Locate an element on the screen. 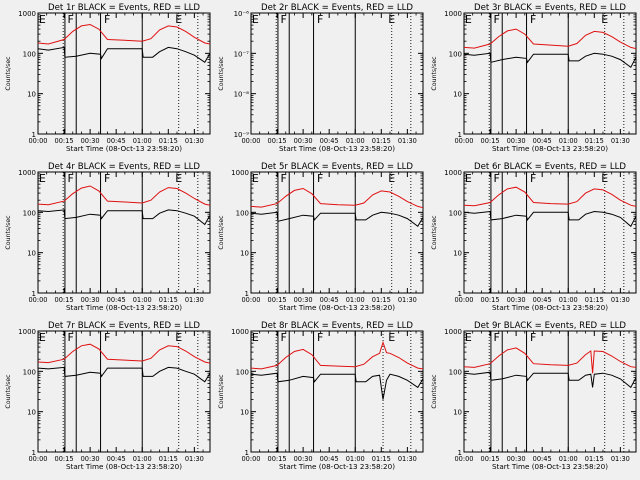  panel-title: Det 8r BLACK = Events, RED = LLD is located at coordinates (337, 326).